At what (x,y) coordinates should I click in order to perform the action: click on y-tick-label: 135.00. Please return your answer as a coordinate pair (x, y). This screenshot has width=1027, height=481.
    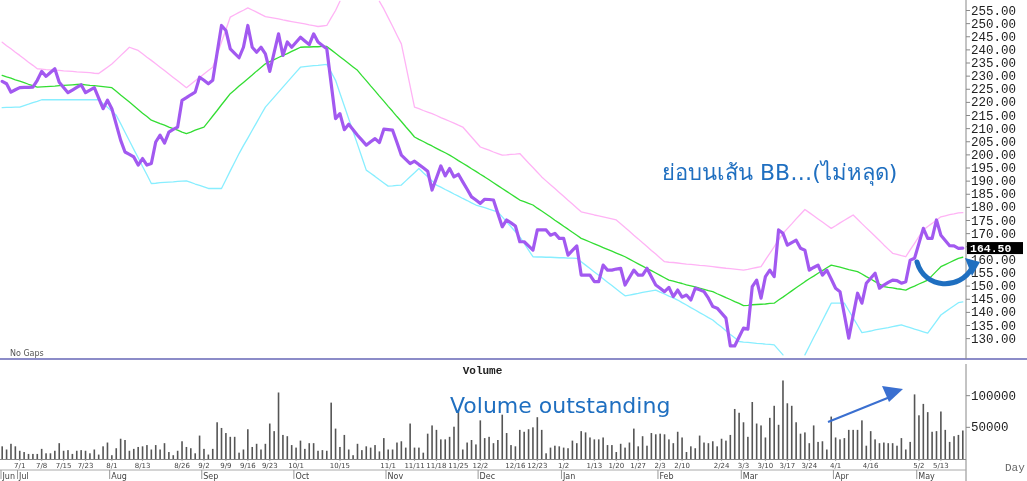
    Looking at the image, I should click on (994, 326).